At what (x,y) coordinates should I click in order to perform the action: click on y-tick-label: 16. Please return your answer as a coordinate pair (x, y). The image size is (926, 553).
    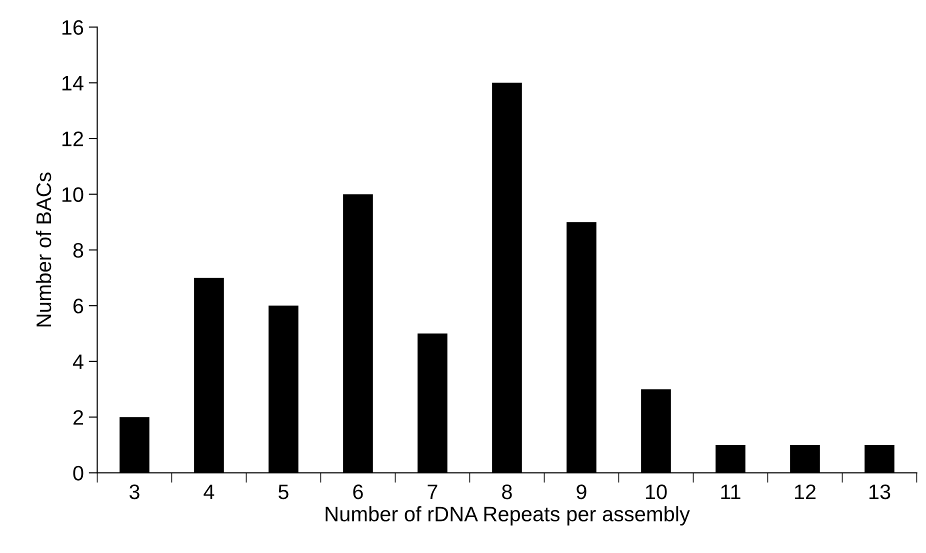
    Looking at the image, I should click on (73, 27).